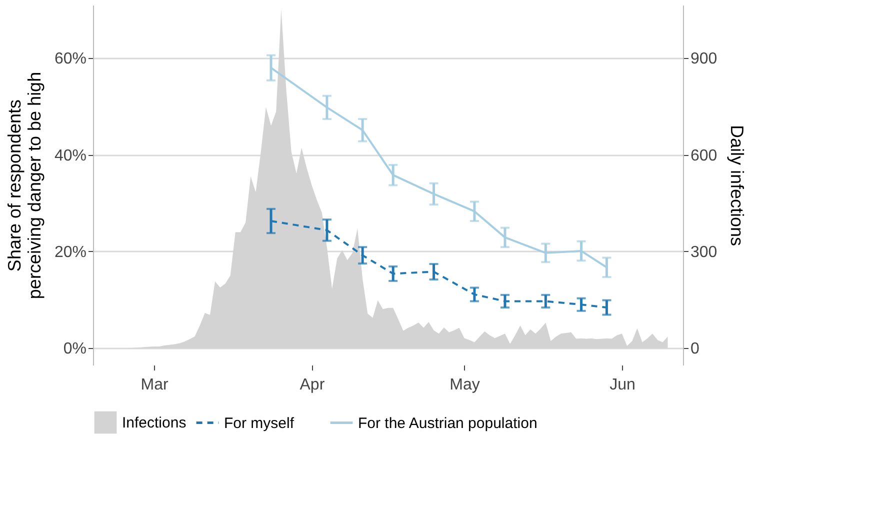  Describe the element at coordinates (70, 59) in the screenshot. I see `y-tick-label: 60%` at that location.